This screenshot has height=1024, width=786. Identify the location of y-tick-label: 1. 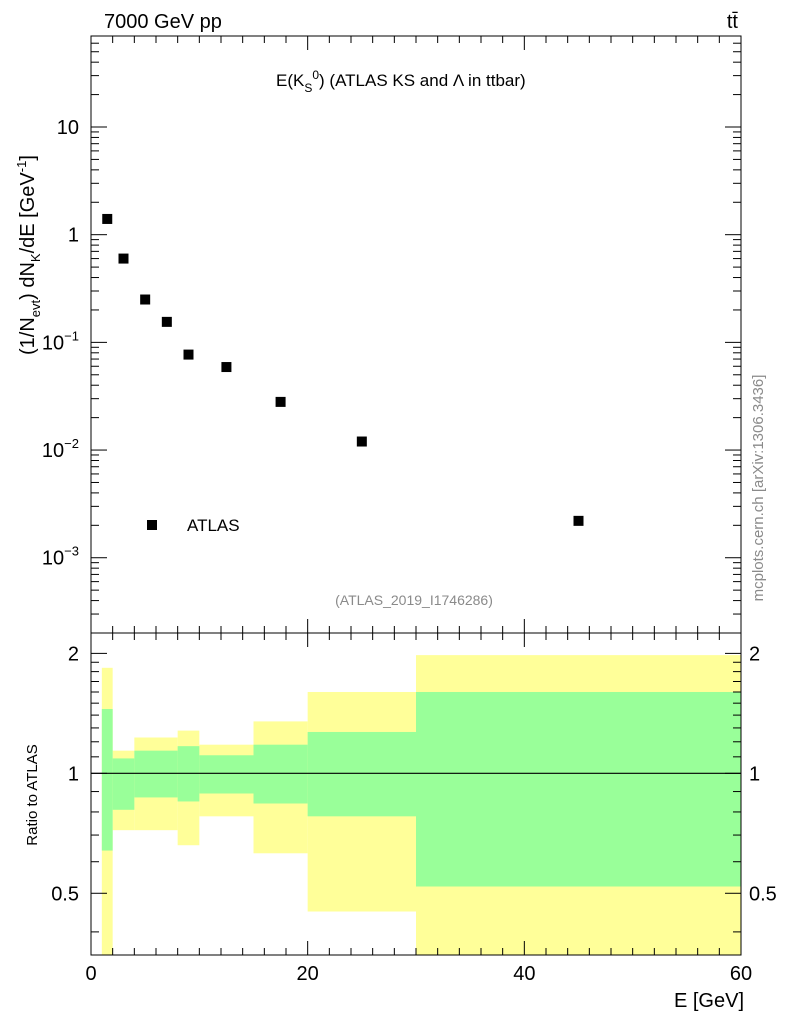
(73, 236).